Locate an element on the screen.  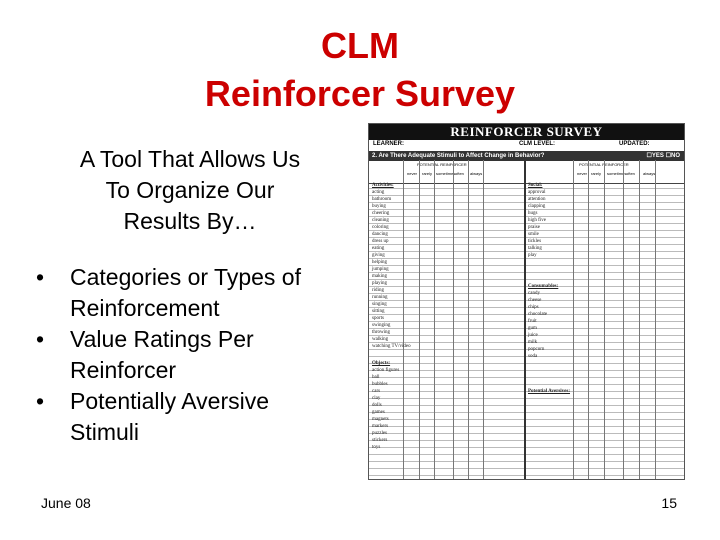
form-list-item: singing is located at coordinates (379, 304).